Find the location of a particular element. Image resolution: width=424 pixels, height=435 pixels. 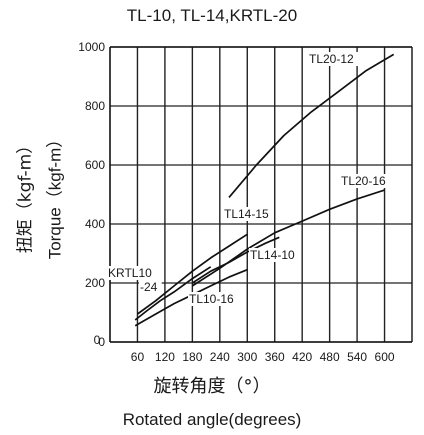

series-label-tl20-16: TL20-16 is located at coordinates (363, 181).